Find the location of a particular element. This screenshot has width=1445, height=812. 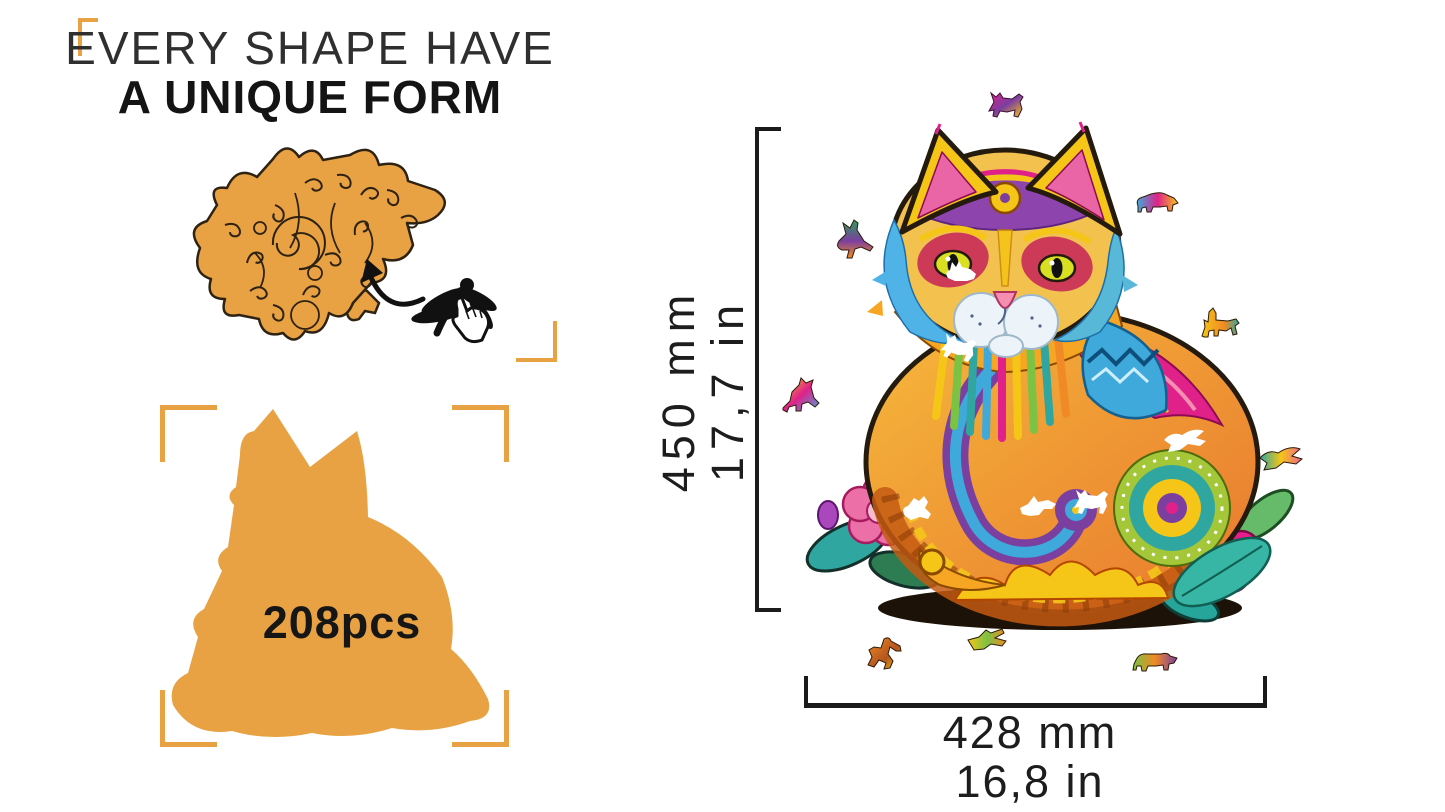

width-label-in: 16,8 in is located at coordinates (1030, 781).